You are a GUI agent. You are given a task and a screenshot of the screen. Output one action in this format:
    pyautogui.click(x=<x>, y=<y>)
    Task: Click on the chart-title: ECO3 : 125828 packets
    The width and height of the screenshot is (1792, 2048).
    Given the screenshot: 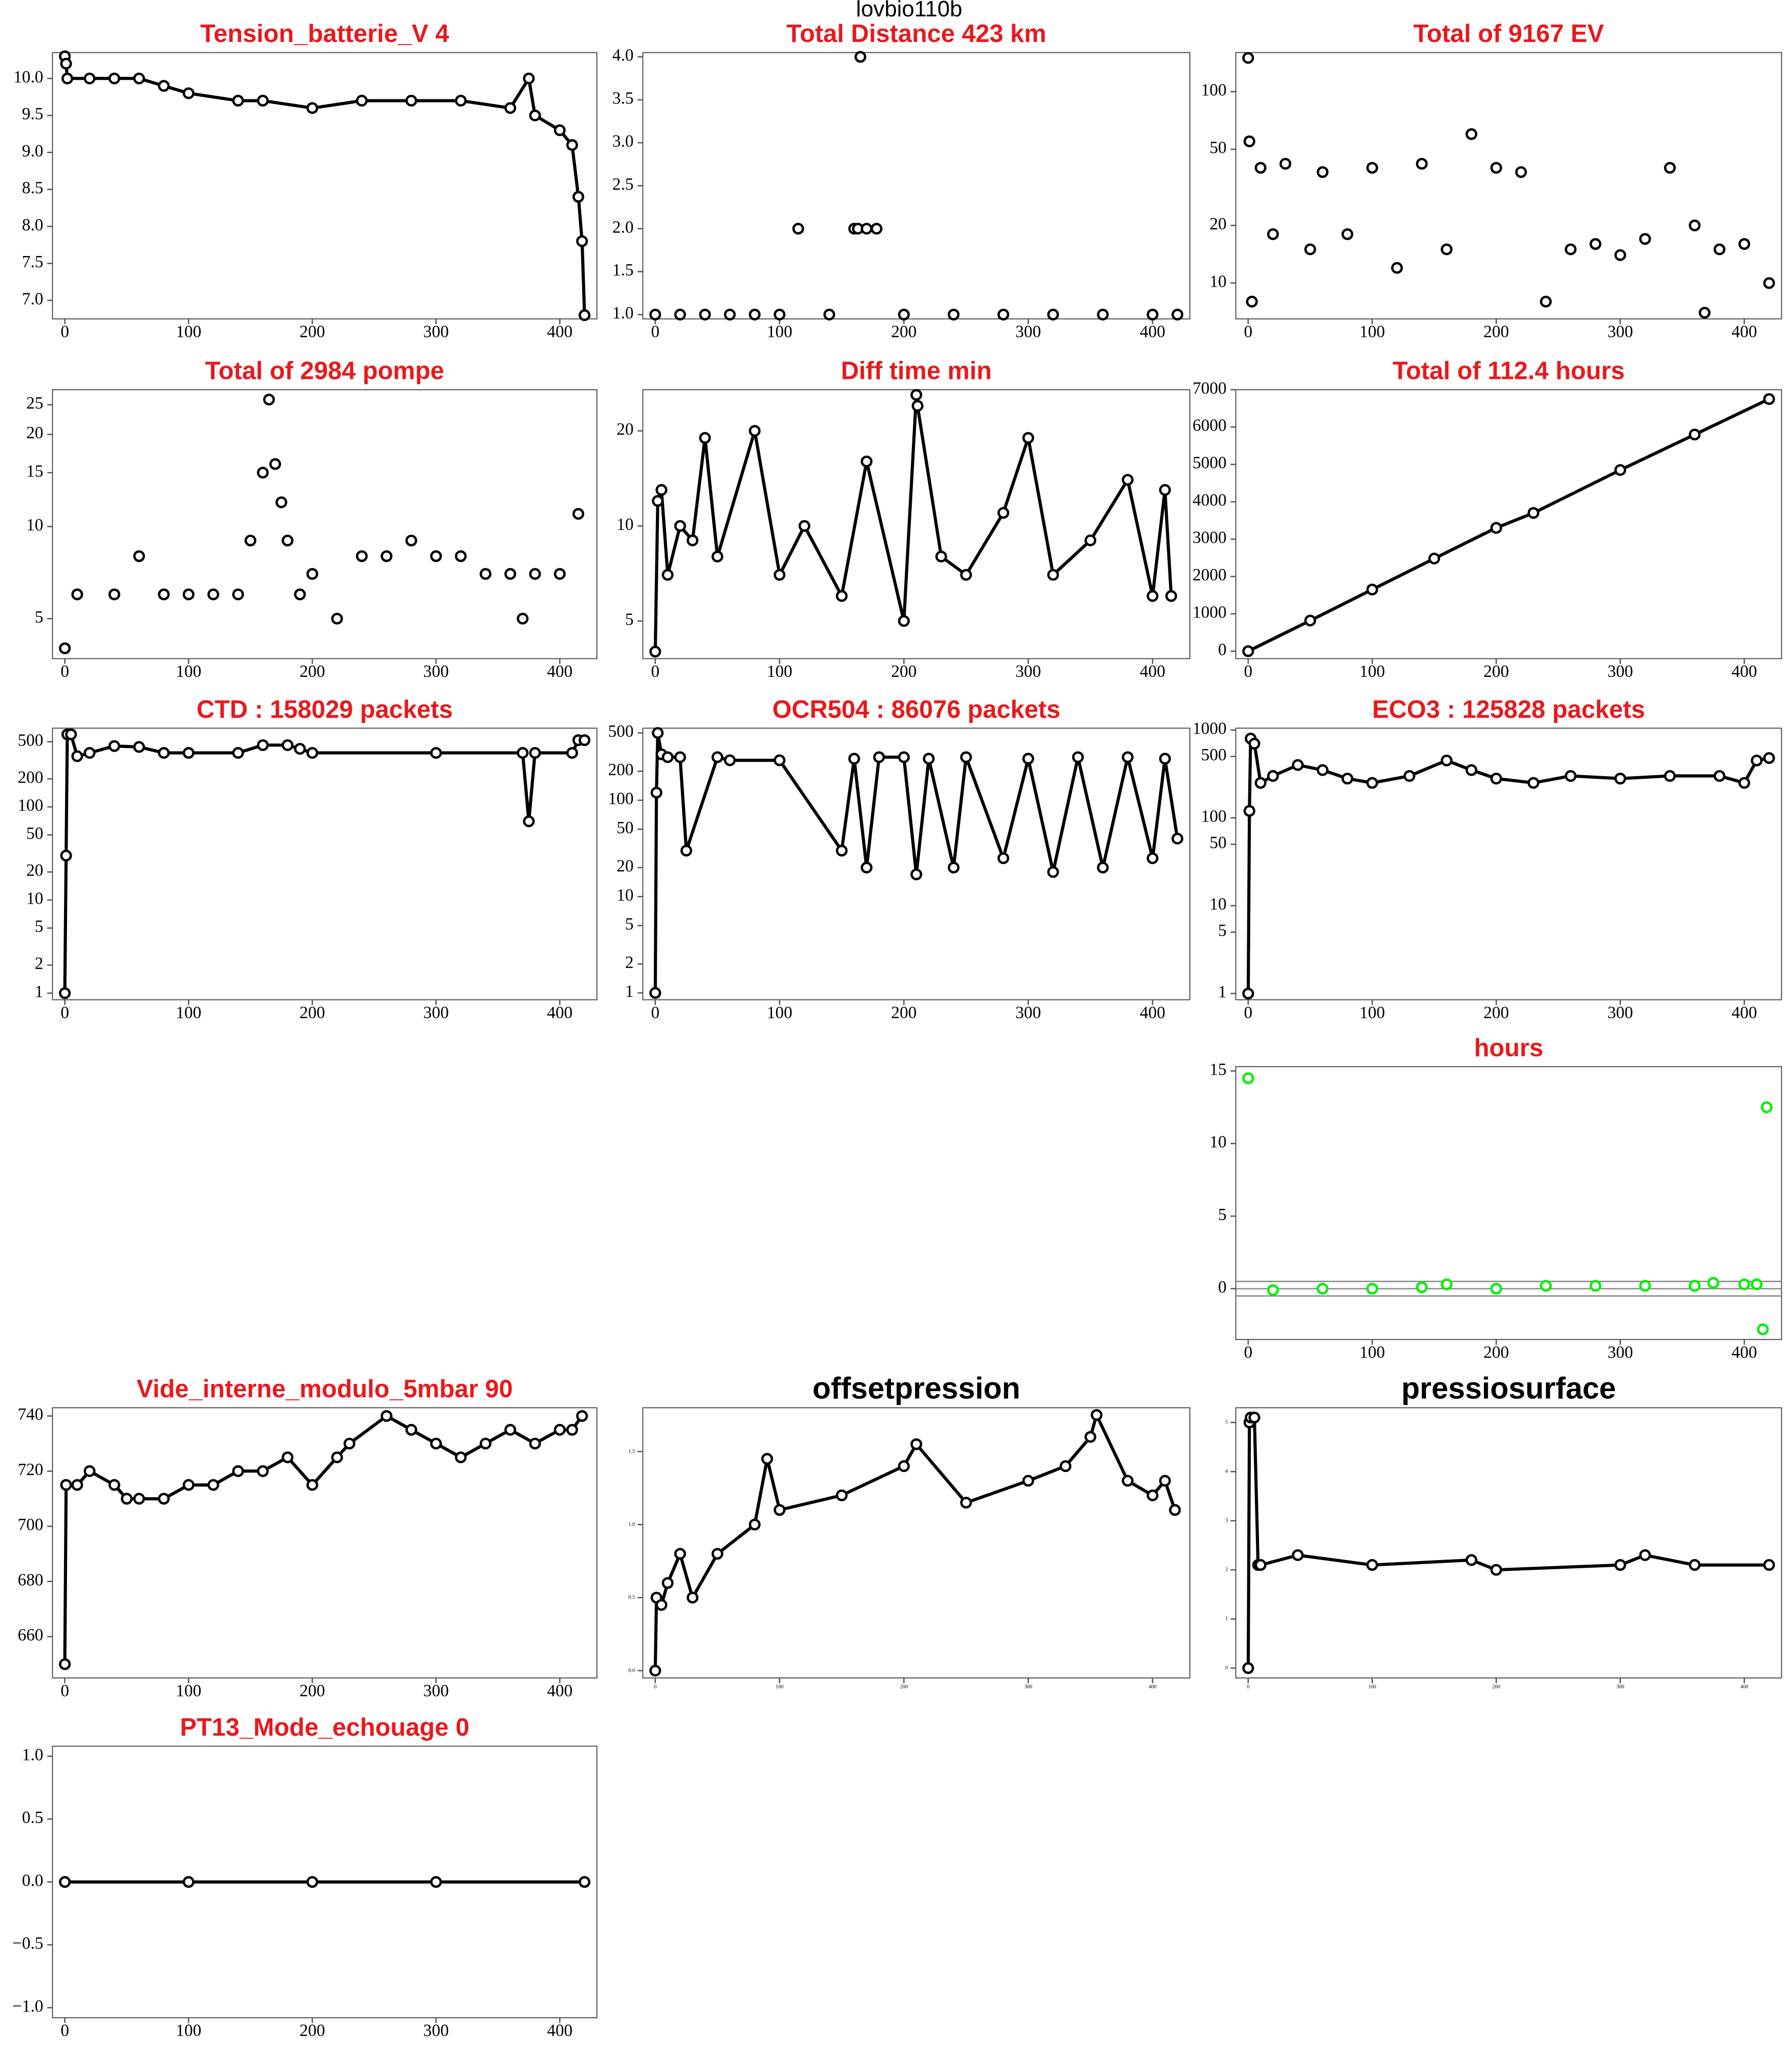 What is the action you would take?
    pyautogui.click(x=1508, y=709)
    